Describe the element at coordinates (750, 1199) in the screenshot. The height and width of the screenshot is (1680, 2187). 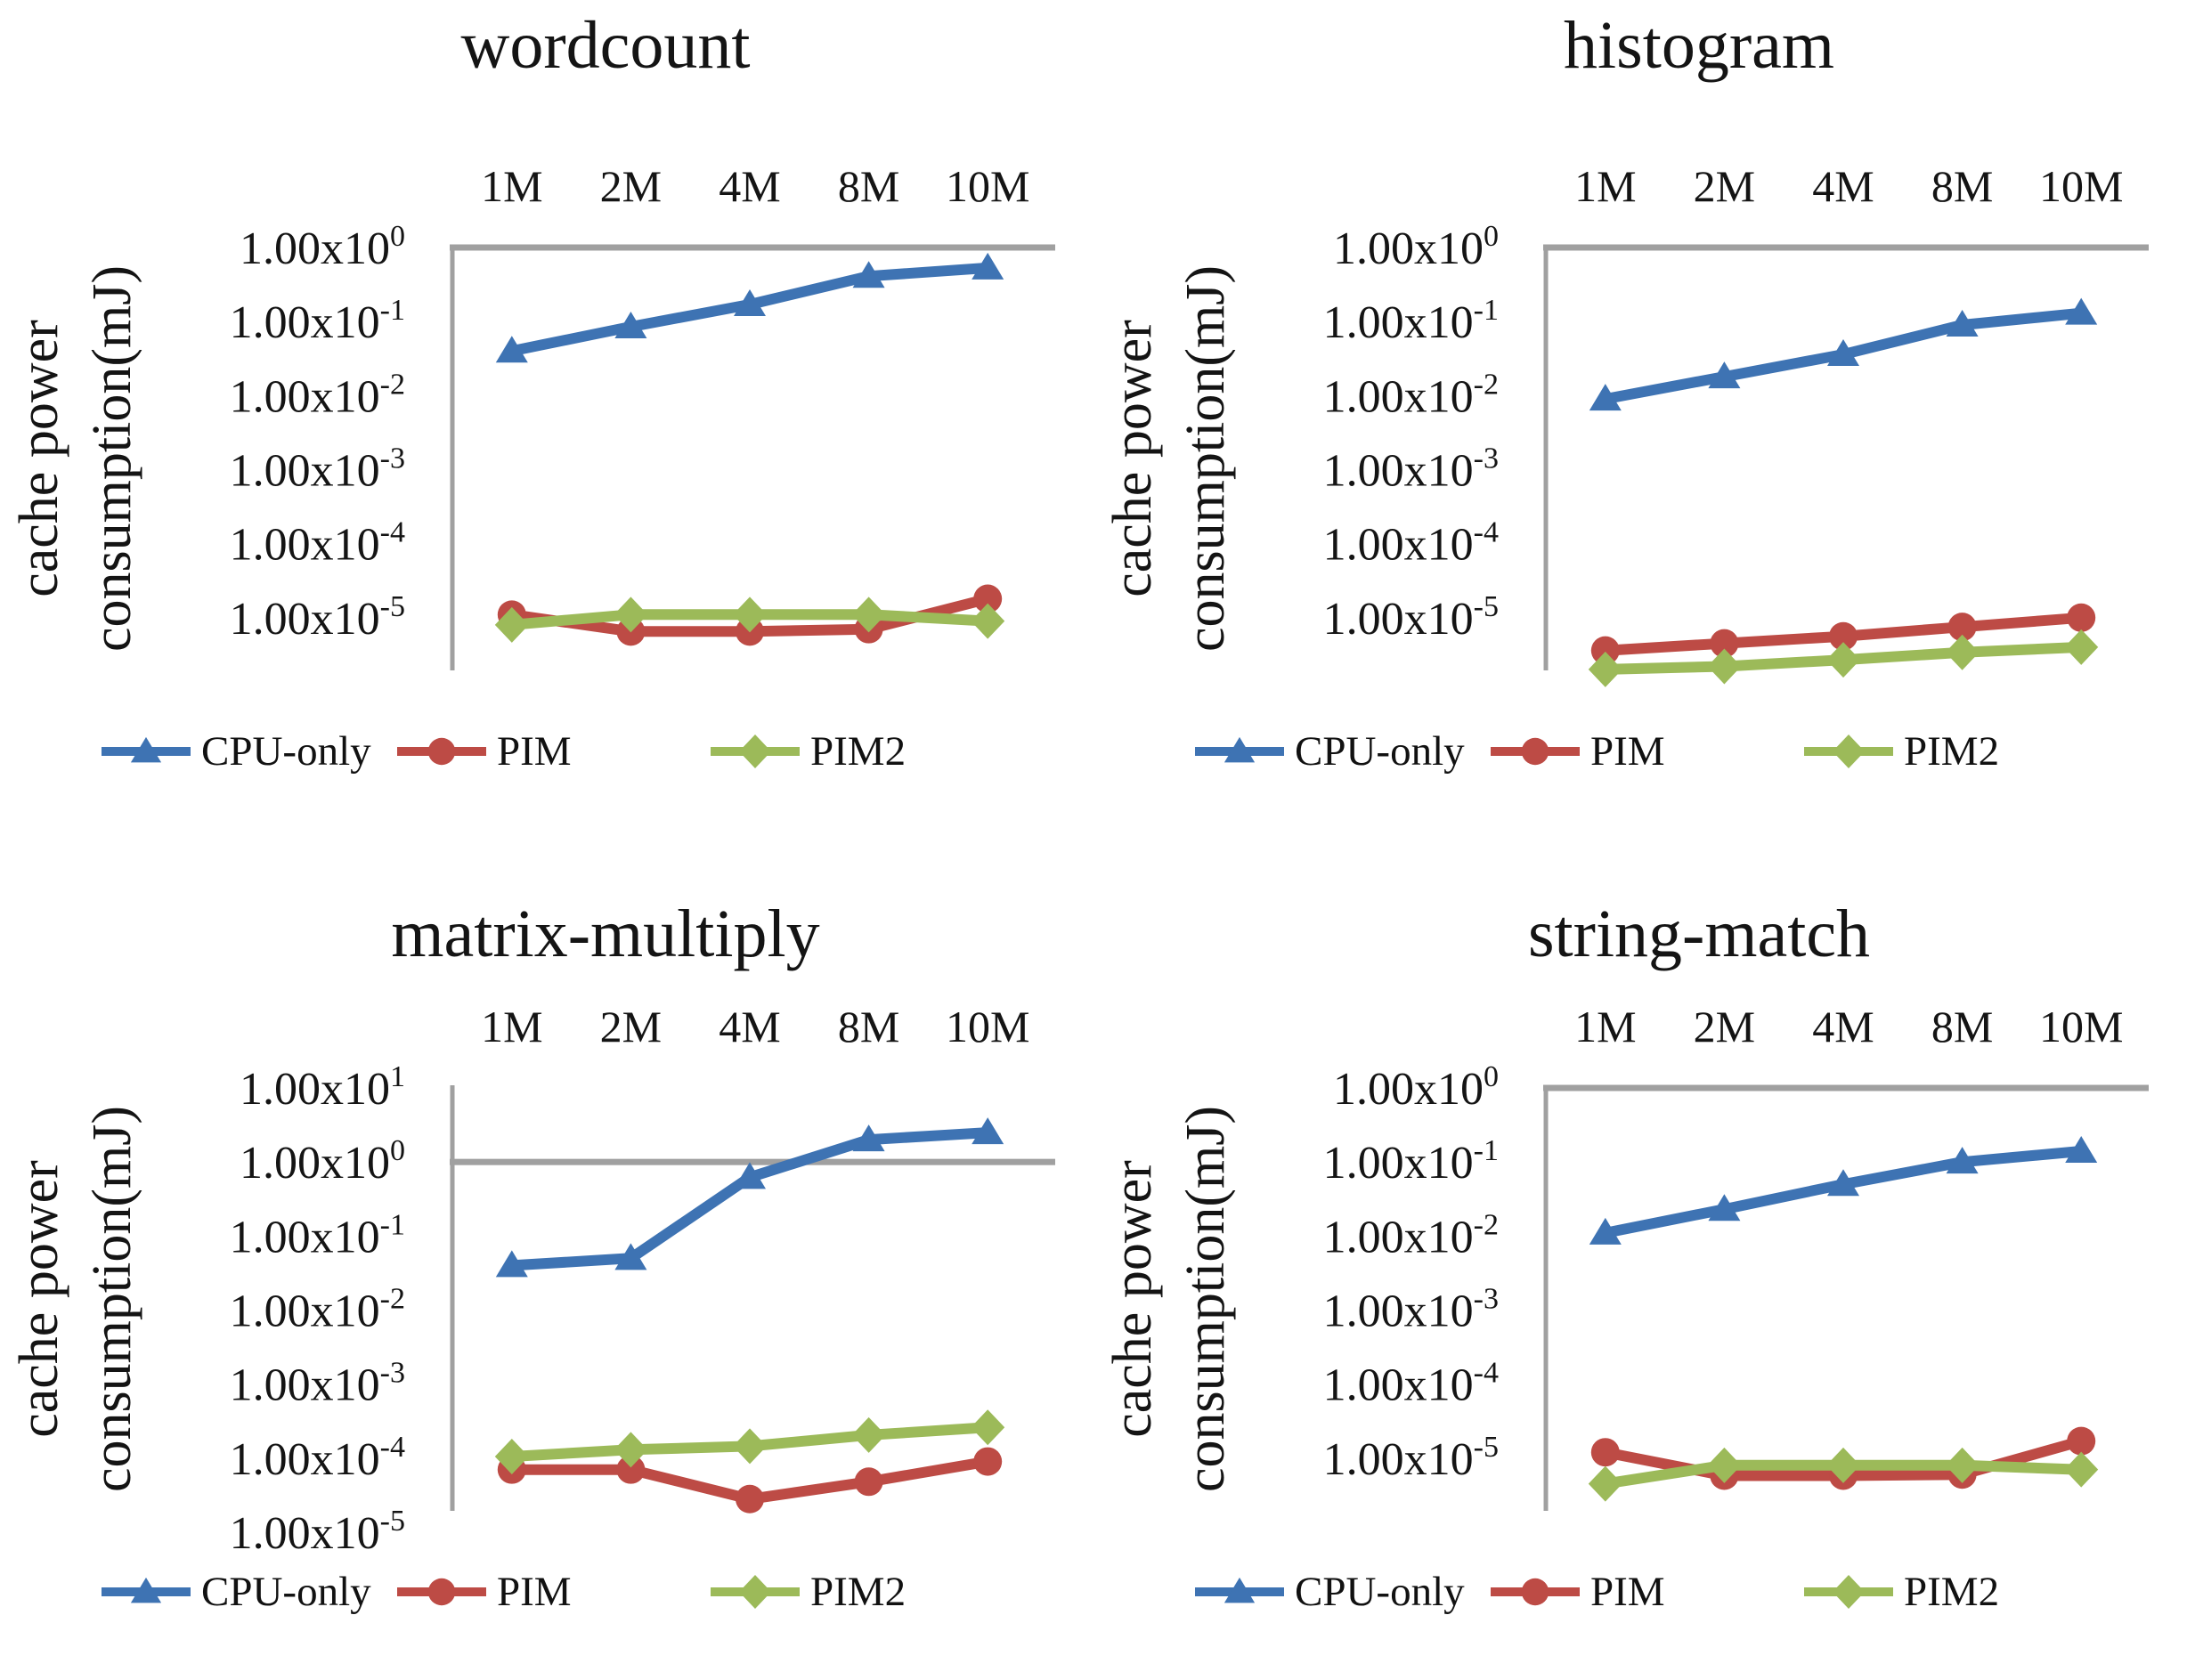
I see `series-line-cpu-only` at that location.